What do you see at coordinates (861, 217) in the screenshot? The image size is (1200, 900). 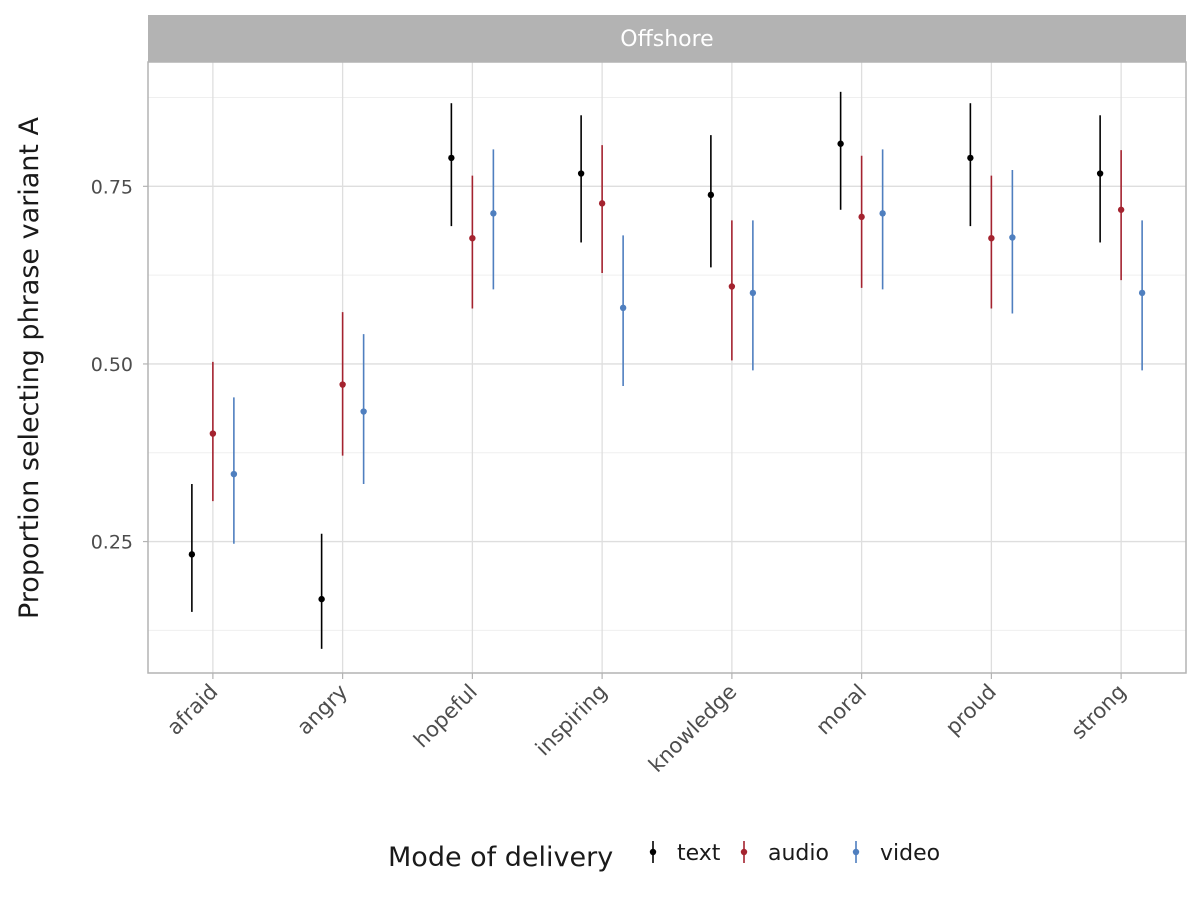 I see `point-audio-moral` at bounding box center [861, 217].